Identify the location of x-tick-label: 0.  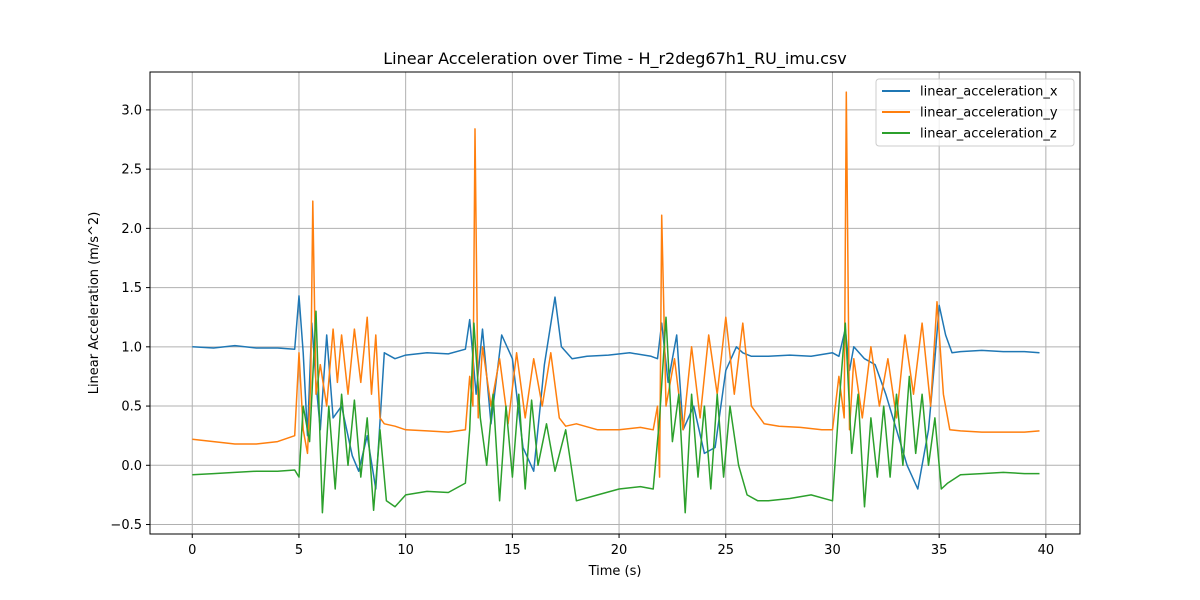
(192, 550).